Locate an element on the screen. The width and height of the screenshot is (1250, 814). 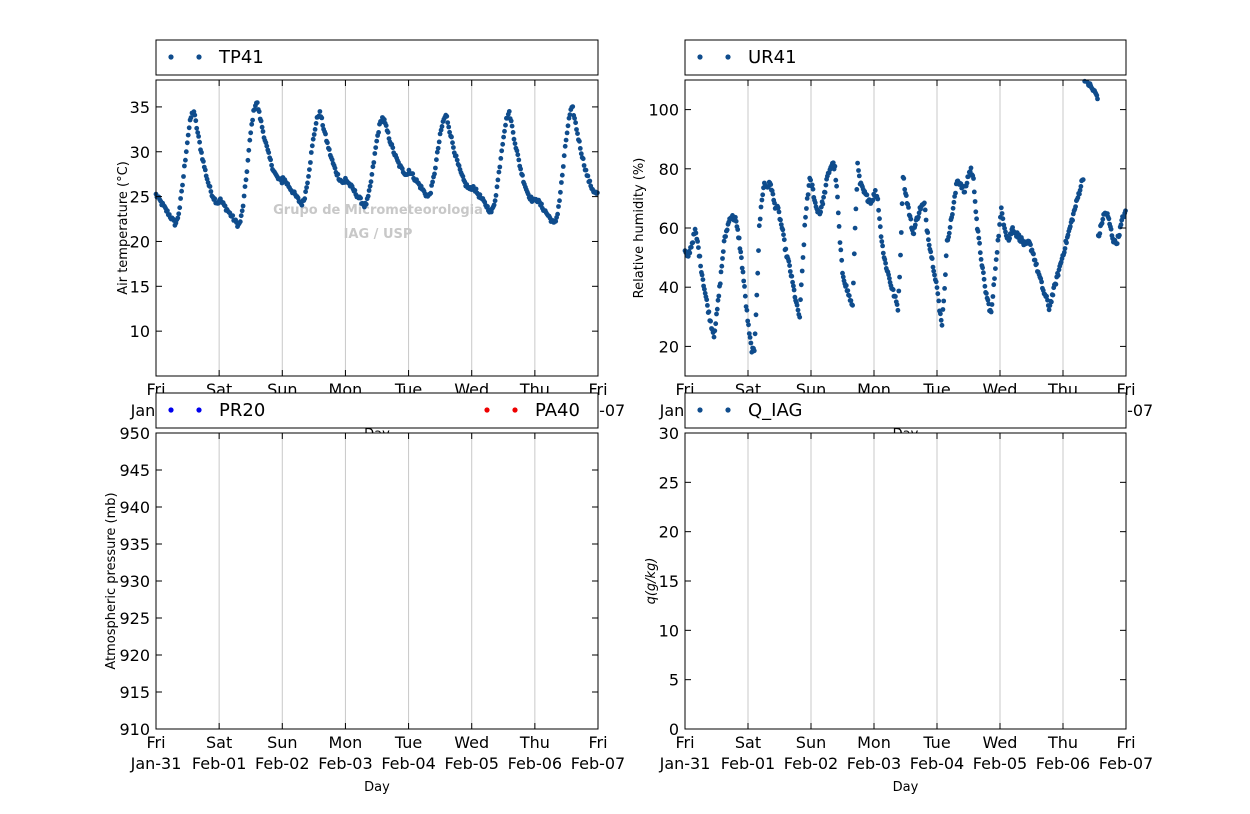
x-tick-day: Wed is located at coordinates (471, 742).